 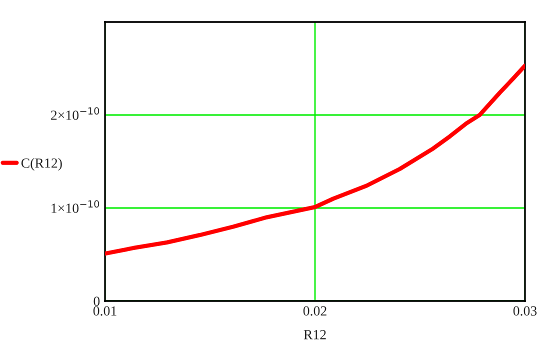 I want to click on x-tick-label: 0.02, so click(x=314, y=311).